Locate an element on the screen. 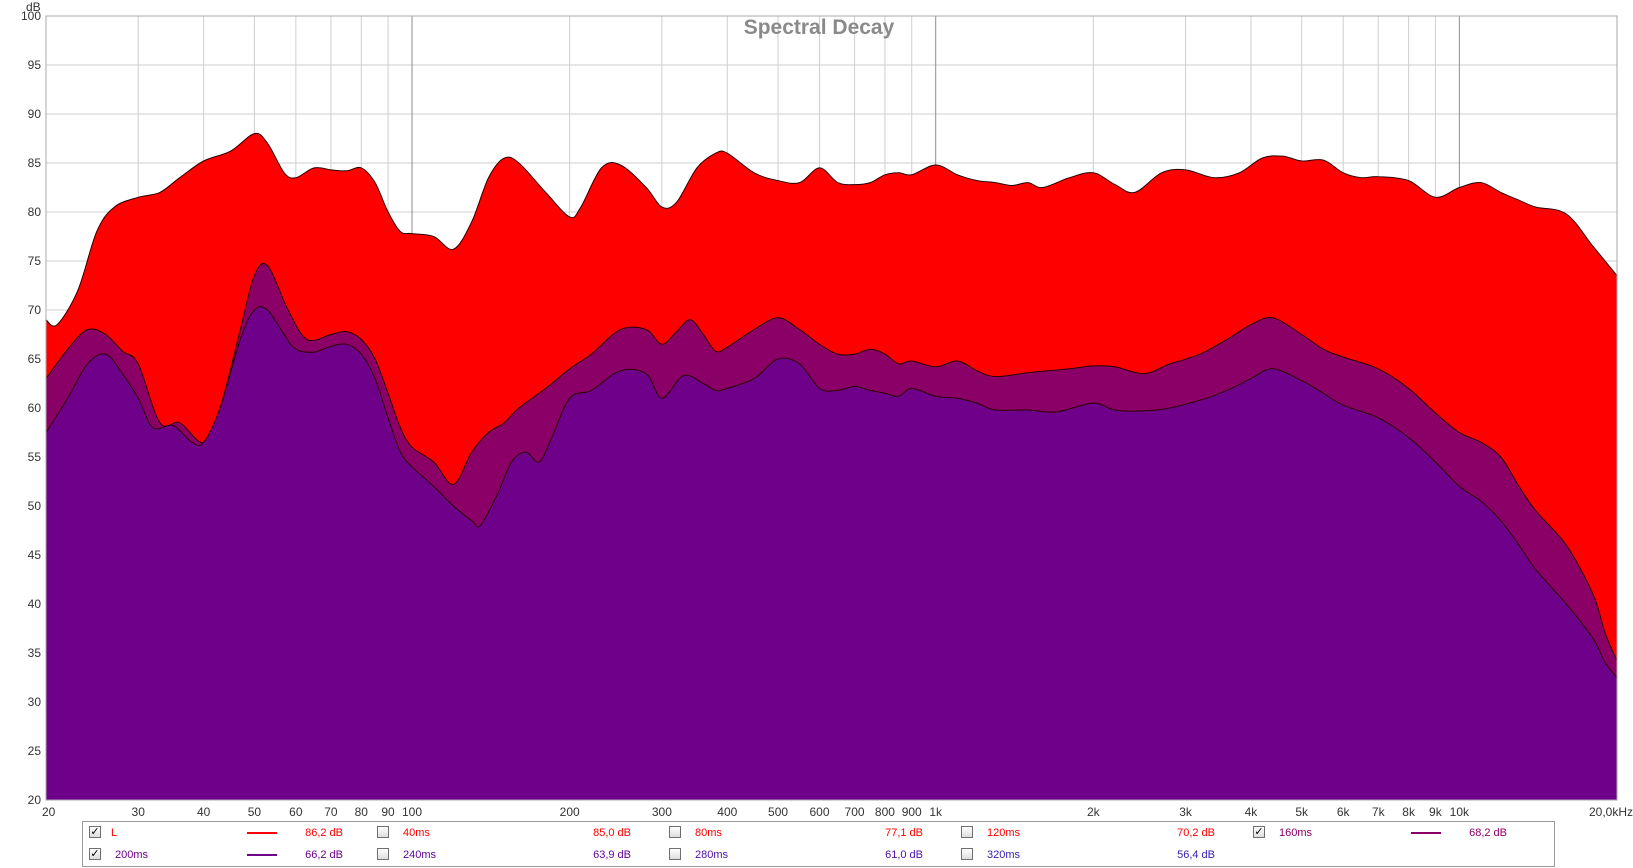 This screenshot has width=1633, height=868. legend-entry: ✓ L 86,2 dB is located at coordinates (229, 833).